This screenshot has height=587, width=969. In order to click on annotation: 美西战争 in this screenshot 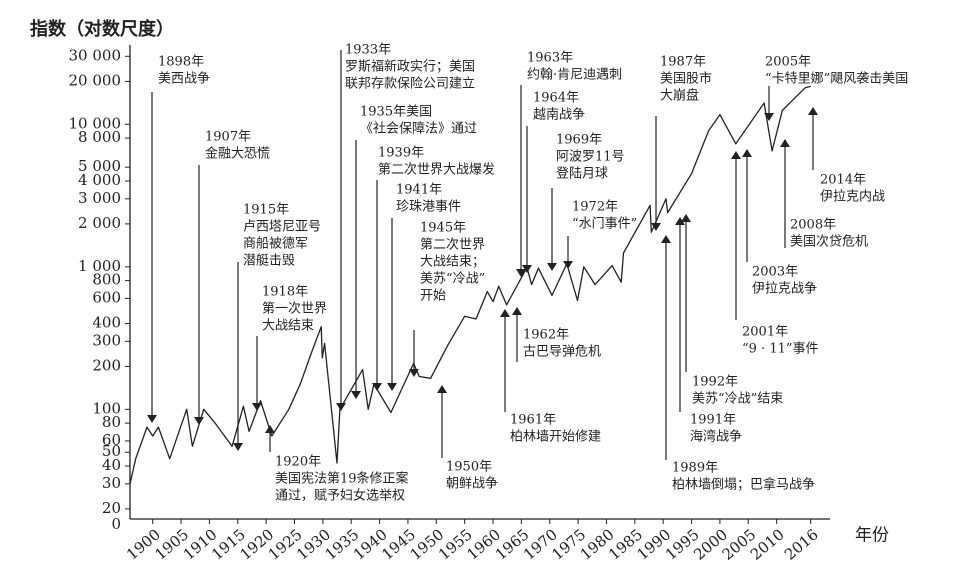, I will do `click(184, 79)`.